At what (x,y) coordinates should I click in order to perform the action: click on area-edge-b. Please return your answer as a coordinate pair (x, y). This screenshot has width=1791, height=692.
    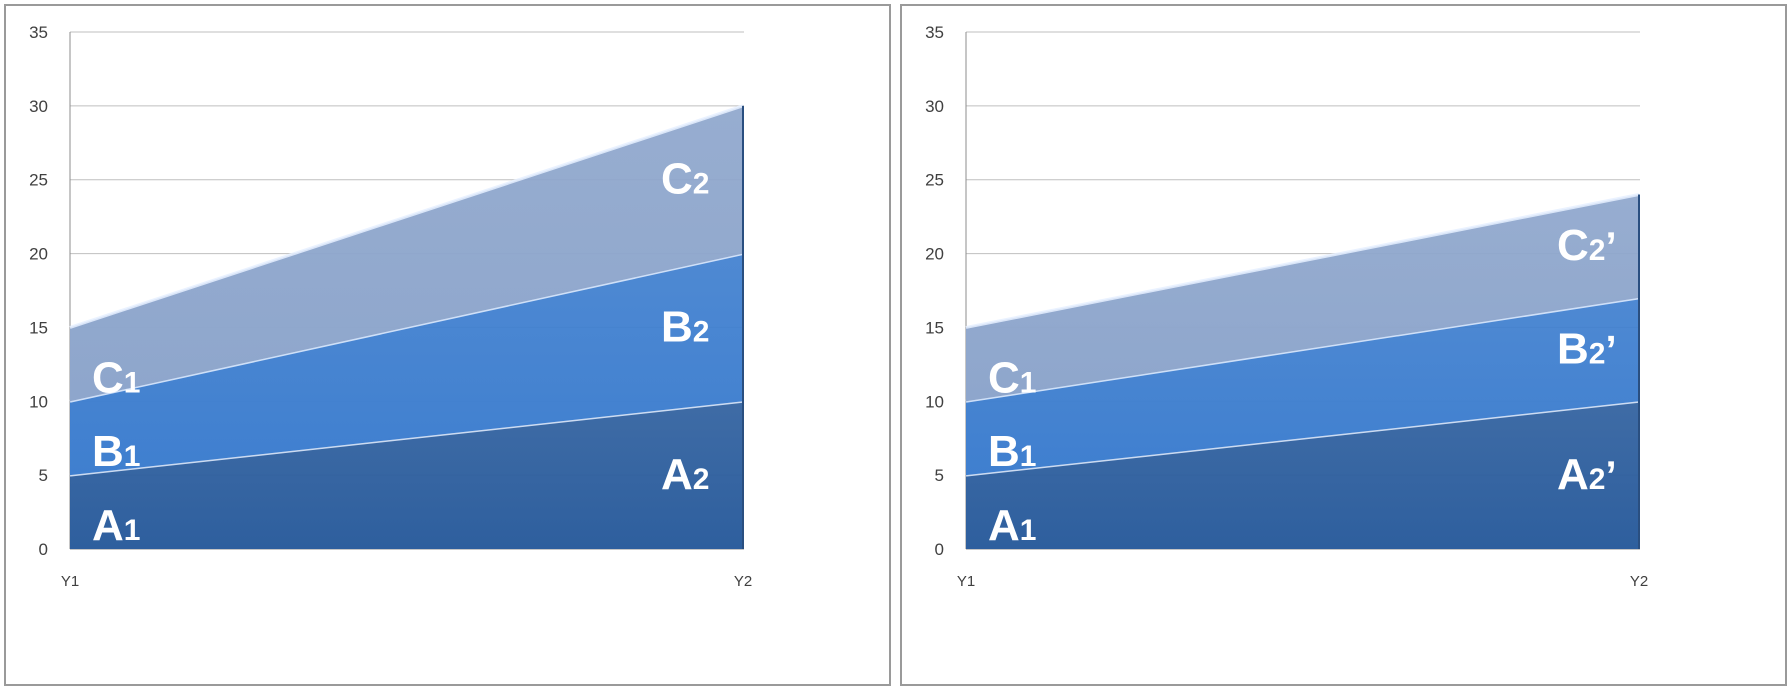
    Looking at the image, I should click on (1302, 349).